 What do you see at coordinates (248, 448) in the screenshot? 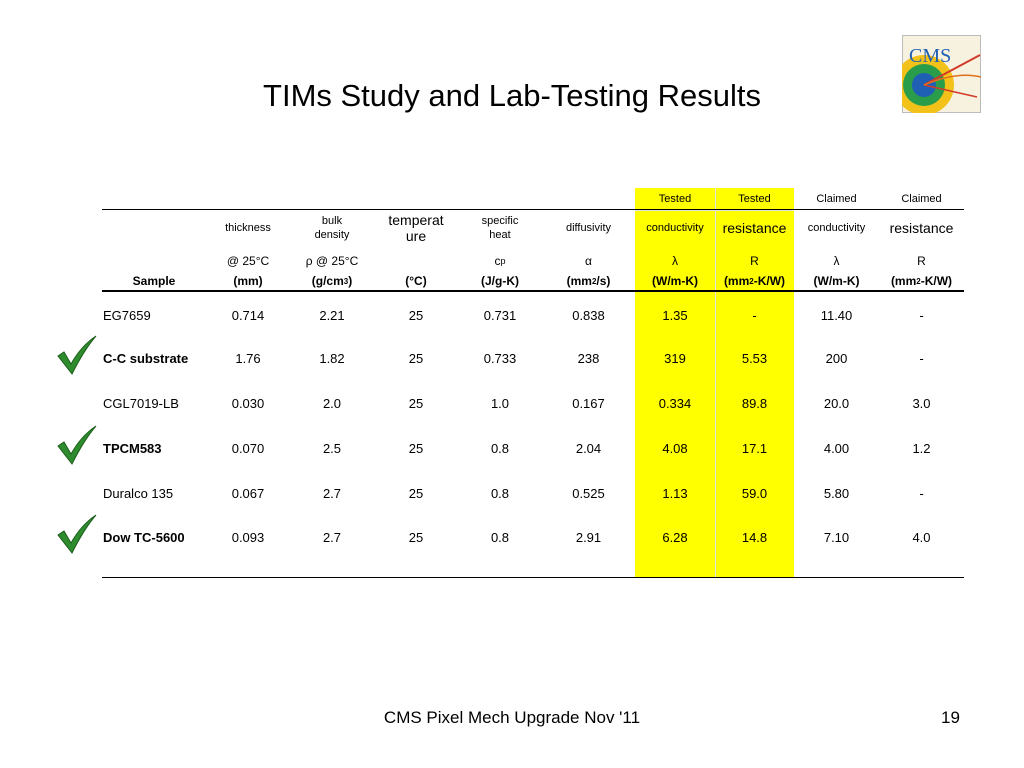
I see `table-cell: 0.070` at bounding box center [248, 448].